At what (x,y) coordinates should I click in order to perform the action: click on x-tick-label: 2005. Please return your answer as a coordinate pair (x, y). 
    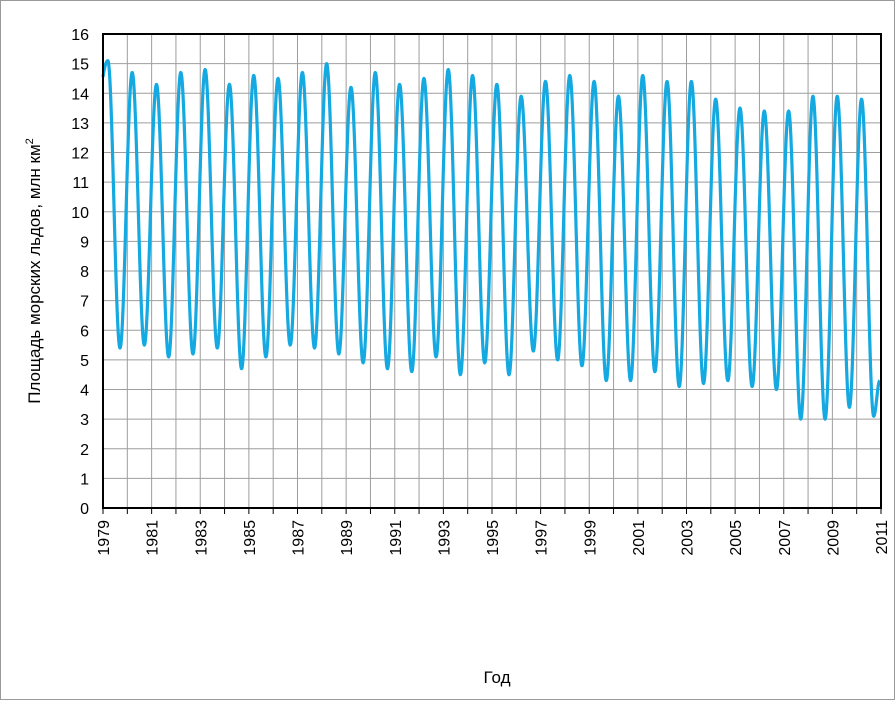
    Looking at the image, I should click on (736, 538).